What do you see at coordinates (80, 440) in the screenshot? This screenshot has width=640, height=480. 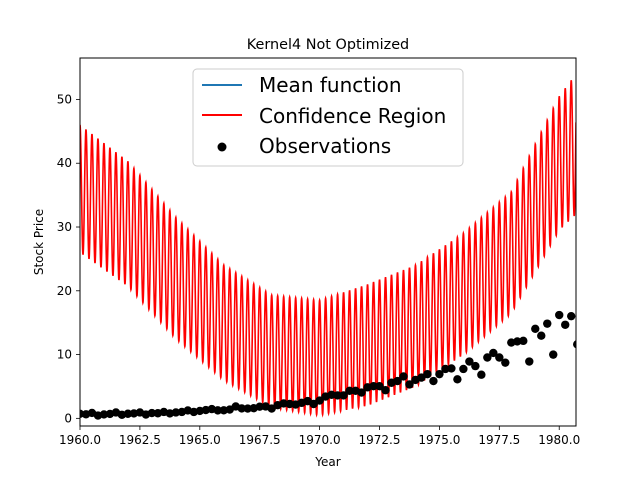 I see `x-tick-label: 1960.0` at bounding box center [80, 440].